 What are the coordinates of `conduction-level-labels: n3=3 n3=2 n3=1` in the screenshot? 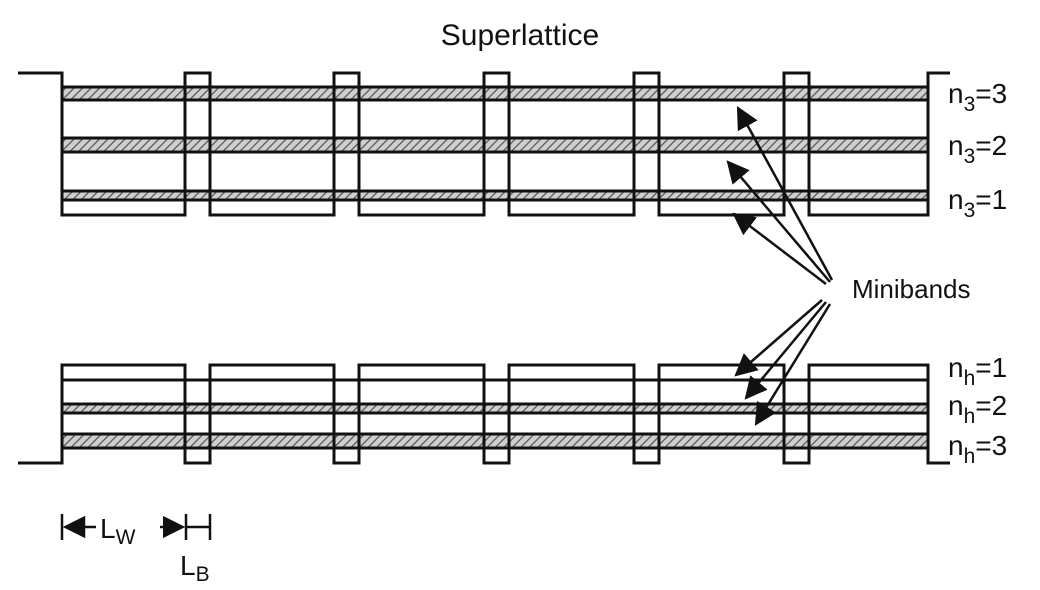 It's located at (977, 150).